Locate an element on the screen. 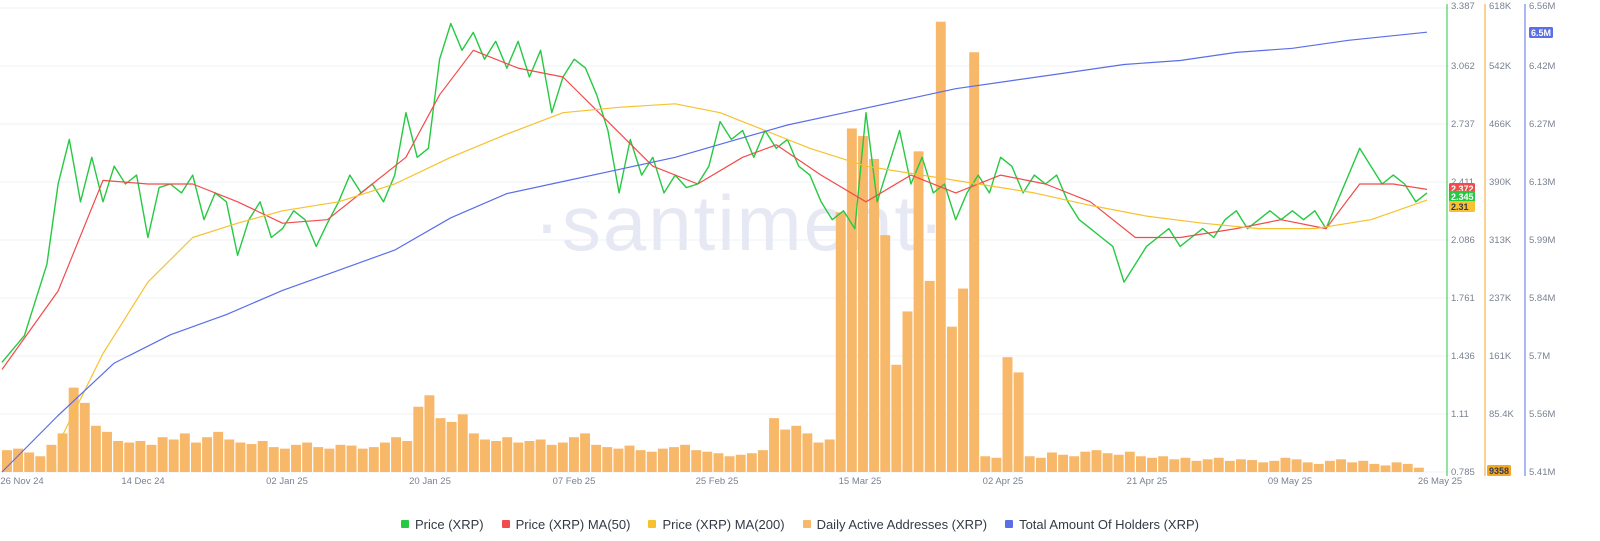 The image size is (1600, 541). active_addresses-tick-label: 466K is located at coordinates (1500, 124).